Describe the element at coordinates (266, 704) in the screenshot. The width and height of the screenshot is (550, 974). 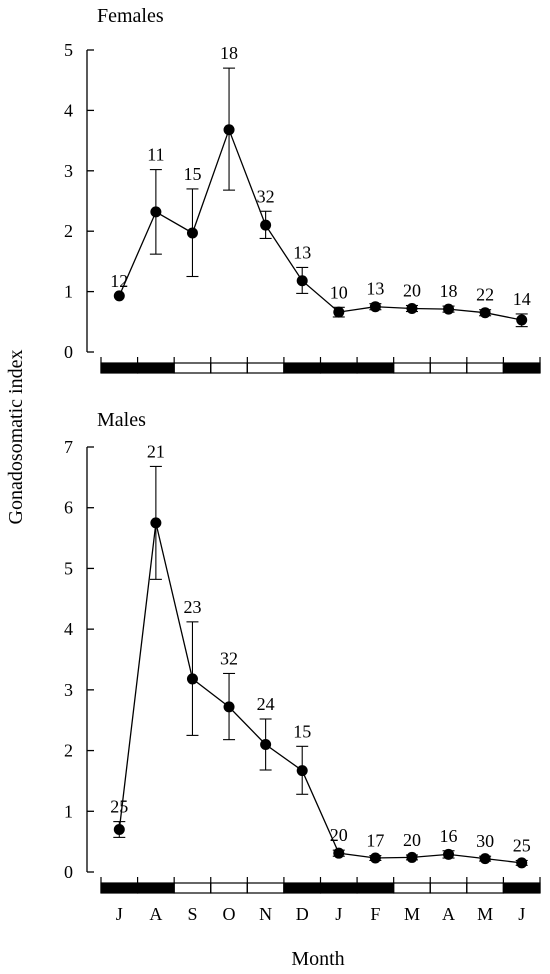
I see `sample-size-label: 24` at that location.